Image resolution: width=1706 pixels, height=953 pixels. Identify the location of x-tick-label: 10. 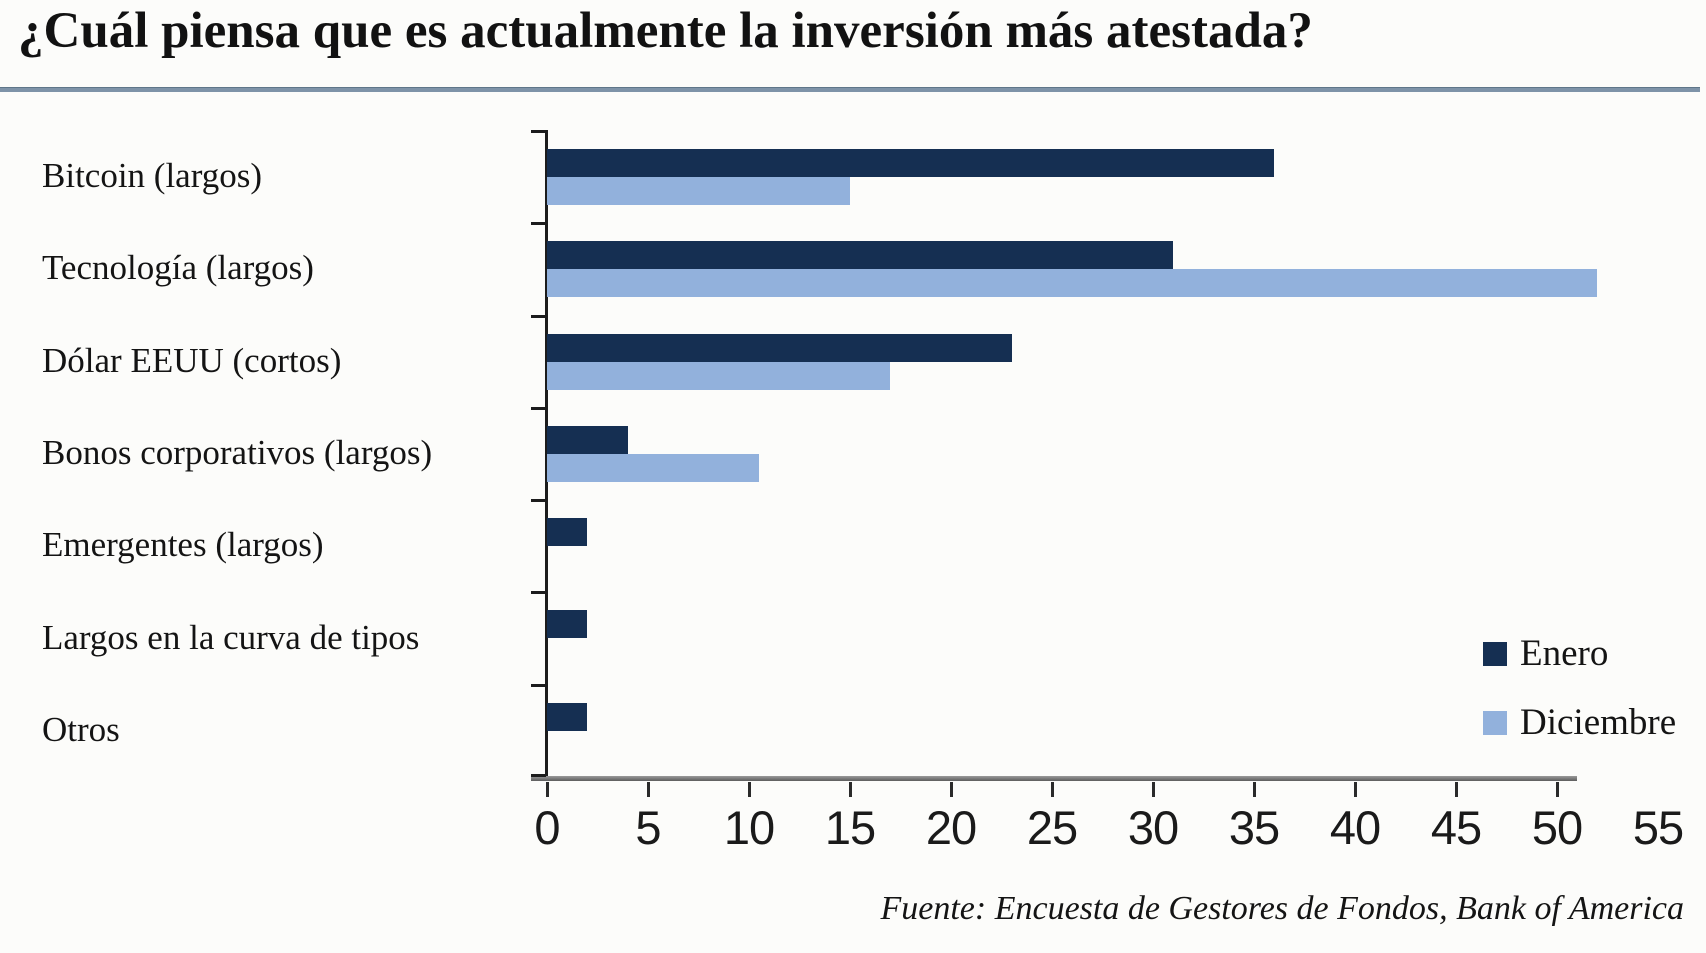
(749, 827).